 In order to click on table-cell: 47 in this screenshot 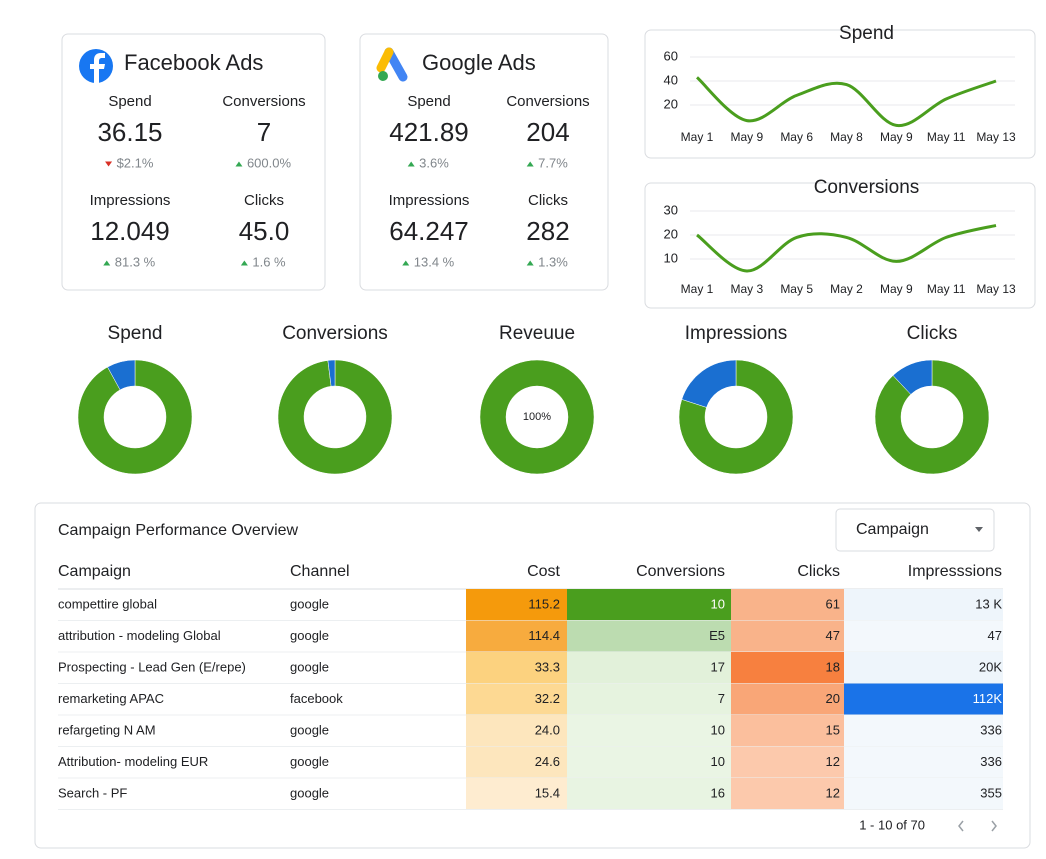, I will do `click(833, 635)`.